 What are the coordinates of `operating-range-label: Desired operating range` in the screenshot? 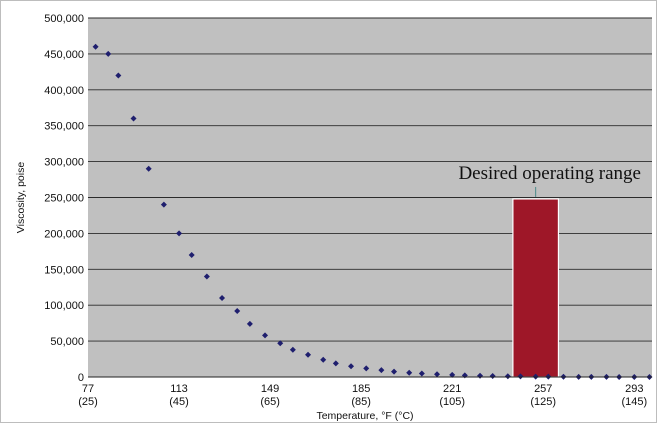 It's located at (549, 173).